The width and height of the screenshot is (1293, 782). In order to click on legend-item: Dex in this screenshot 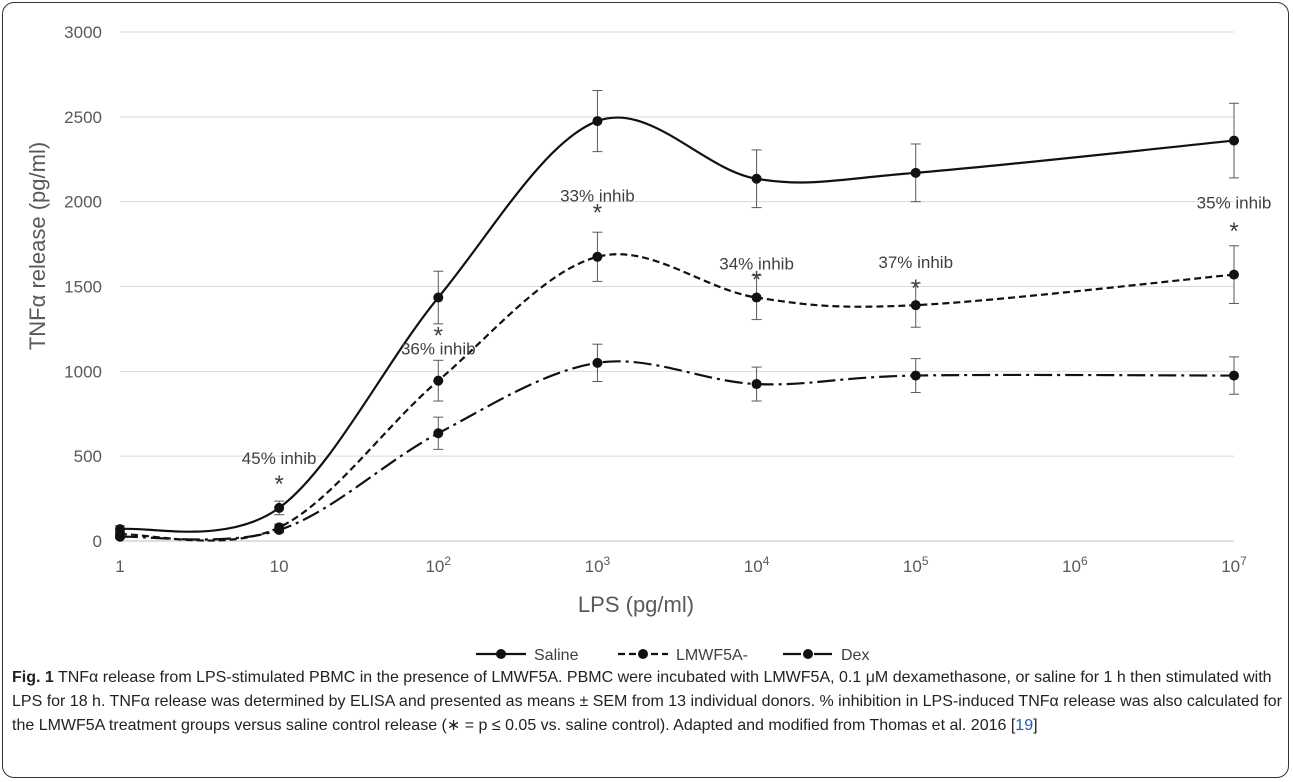, I will do `click(826, 655)`.